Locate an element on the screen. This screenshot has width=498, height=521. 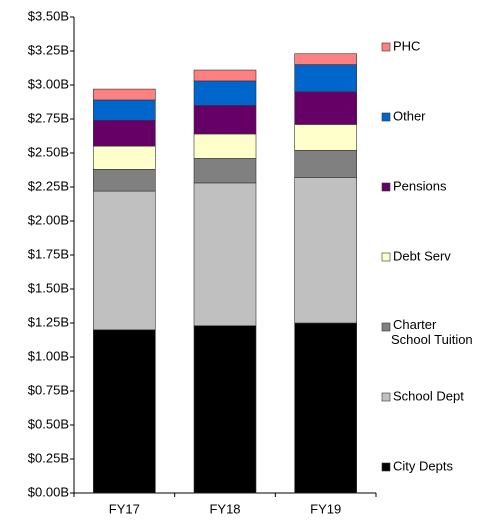
y-tick-label: $0.50B is located at coordinates (48, 423).